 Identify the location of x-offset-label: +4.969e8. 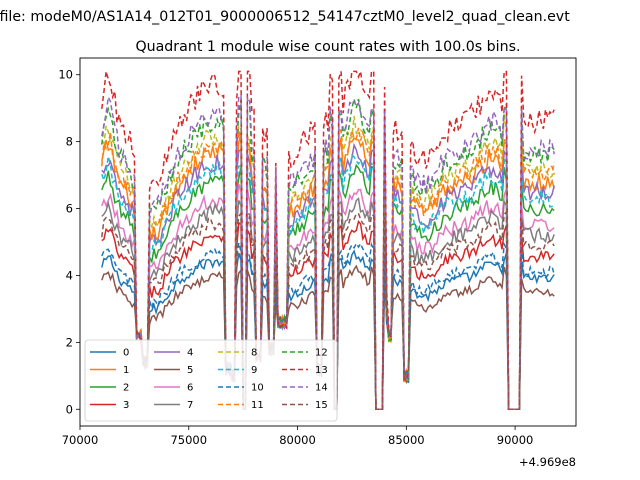
(547, 462).